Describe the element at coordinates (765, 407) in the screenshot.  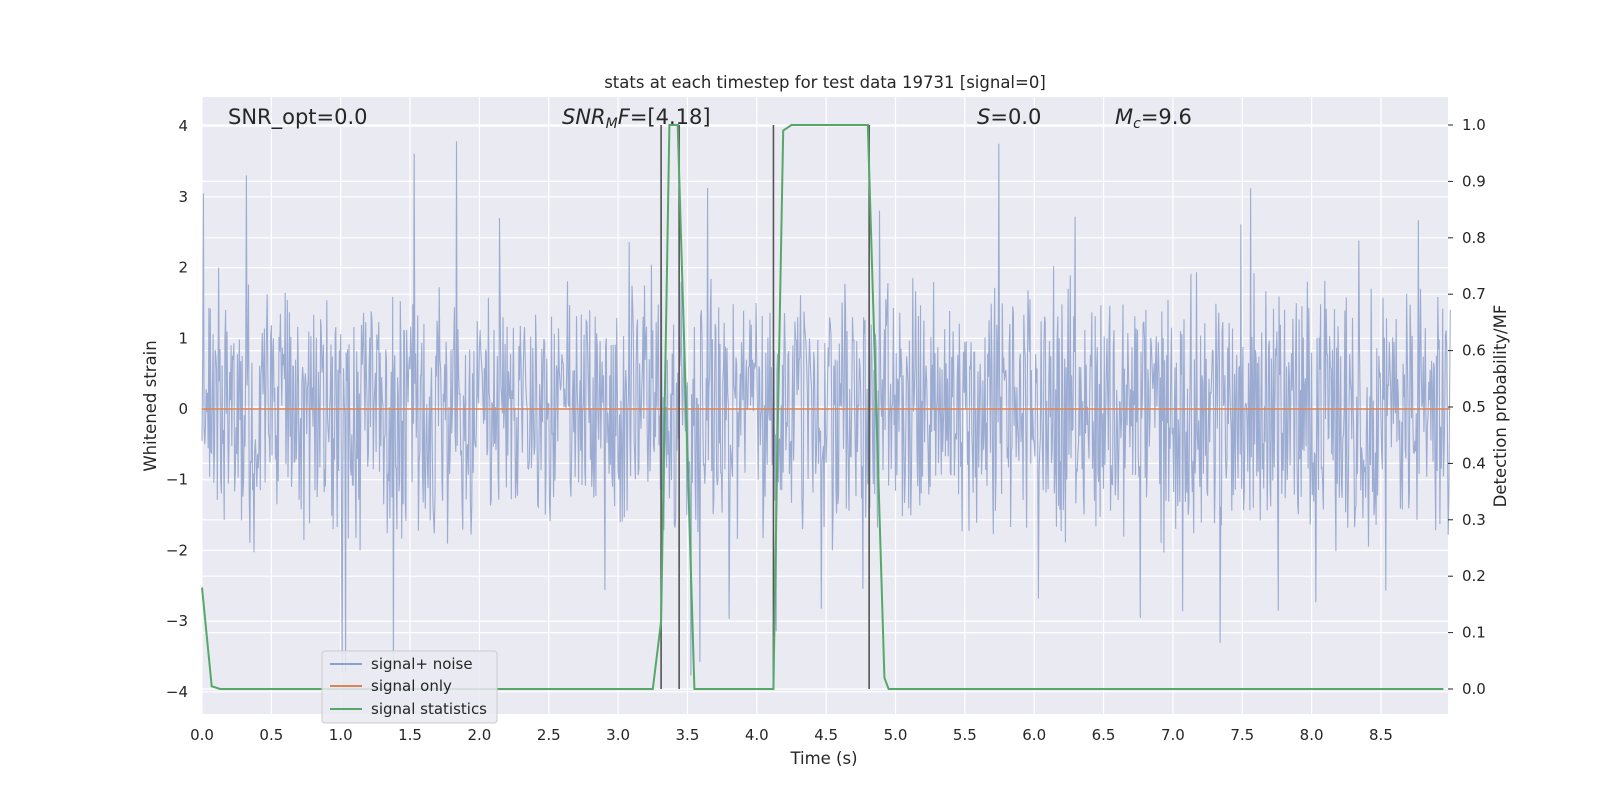
I see `vertical-markers` at that location.